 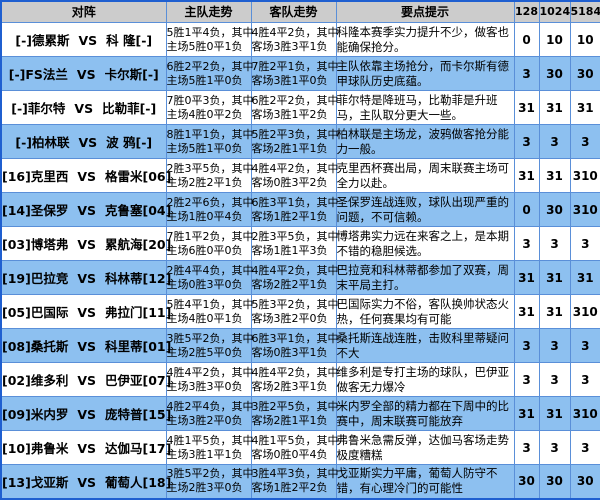 I want to click on match-cell: [16]克里西 VS 格雷米[06], so click(x=85, y=175).